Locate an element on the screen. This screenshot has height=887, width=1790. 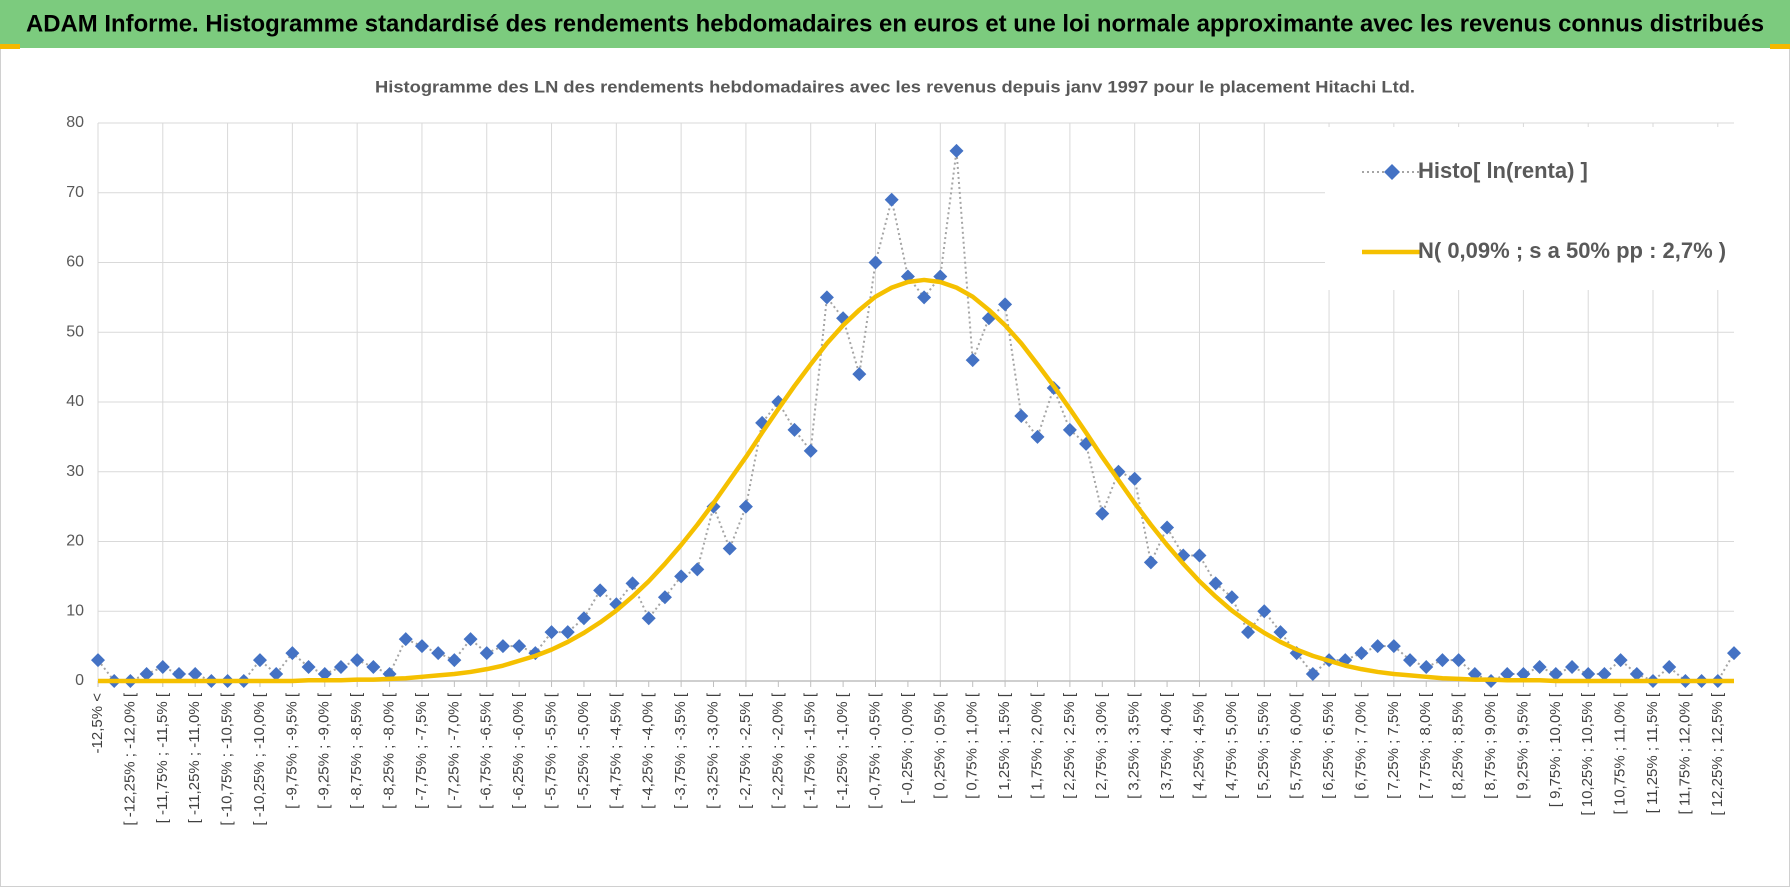
x-tick-label: [ 12,25% ; 12,5% [ is located at coordinates (1717, 753).